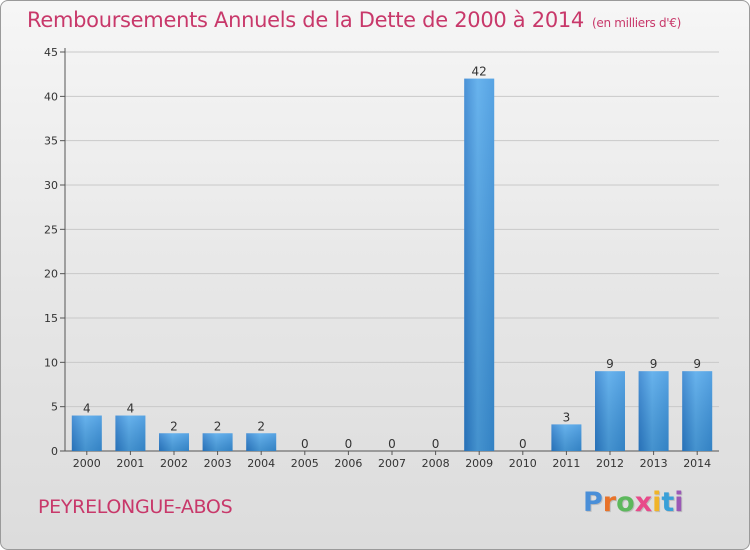  I want to click on x-tick-label: 2001, so click(130, 463).